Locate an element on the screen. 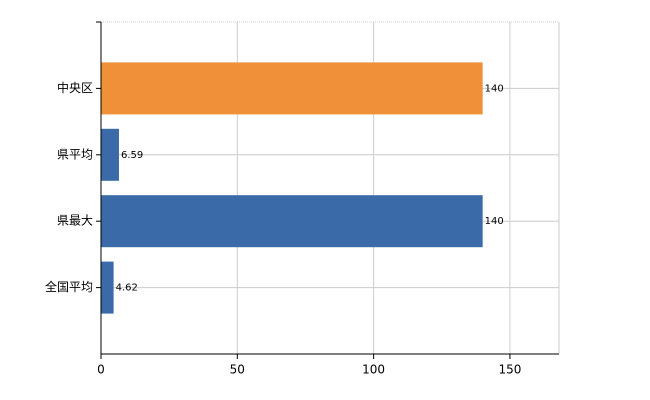 The height and width of the screenshot is (400, 650). y-tick-label: 中央区 is located at coordinates (75, 87).